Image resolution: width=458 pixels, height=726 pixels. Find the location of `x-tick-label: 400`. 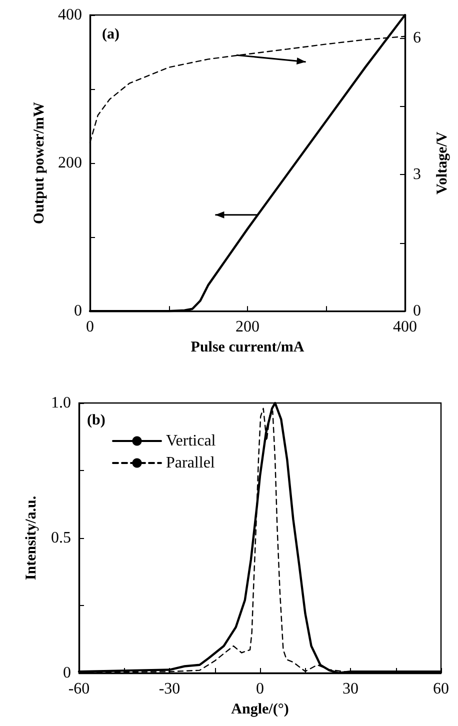

x-tick-label: 400 is located at coordinates (405, 327).